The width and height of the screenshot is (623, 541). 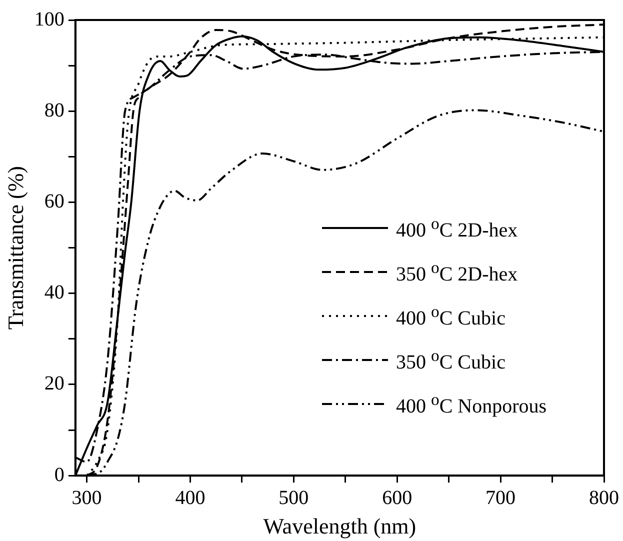 What do you see at coordinates (501, 497) in the screenshot?
I see `x-tick-label: 700` at bounding box center [501, 497].